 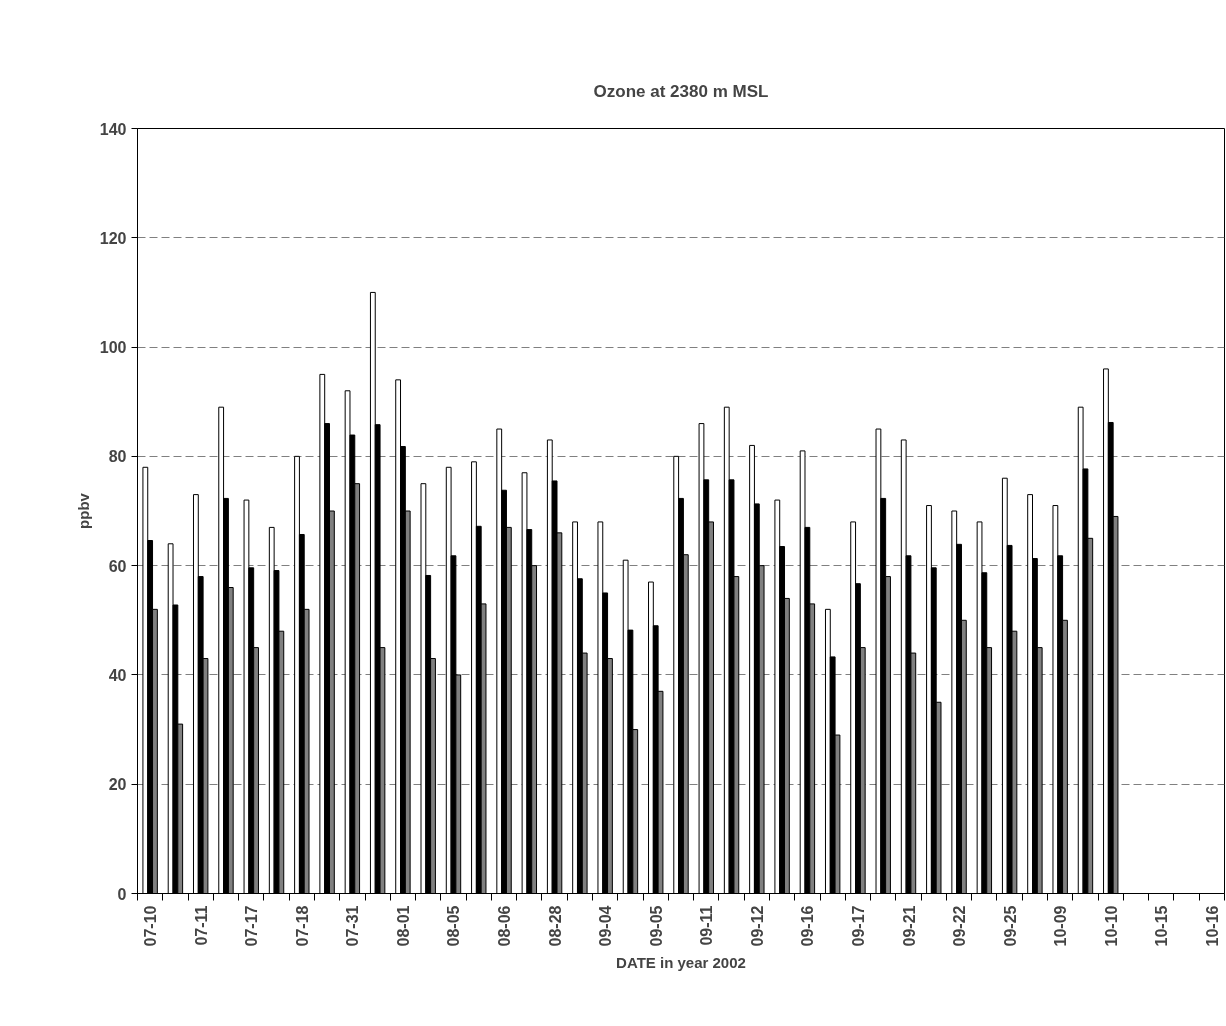 I want to click on x-tick-label: 07-11, so click(x=201, y=925).